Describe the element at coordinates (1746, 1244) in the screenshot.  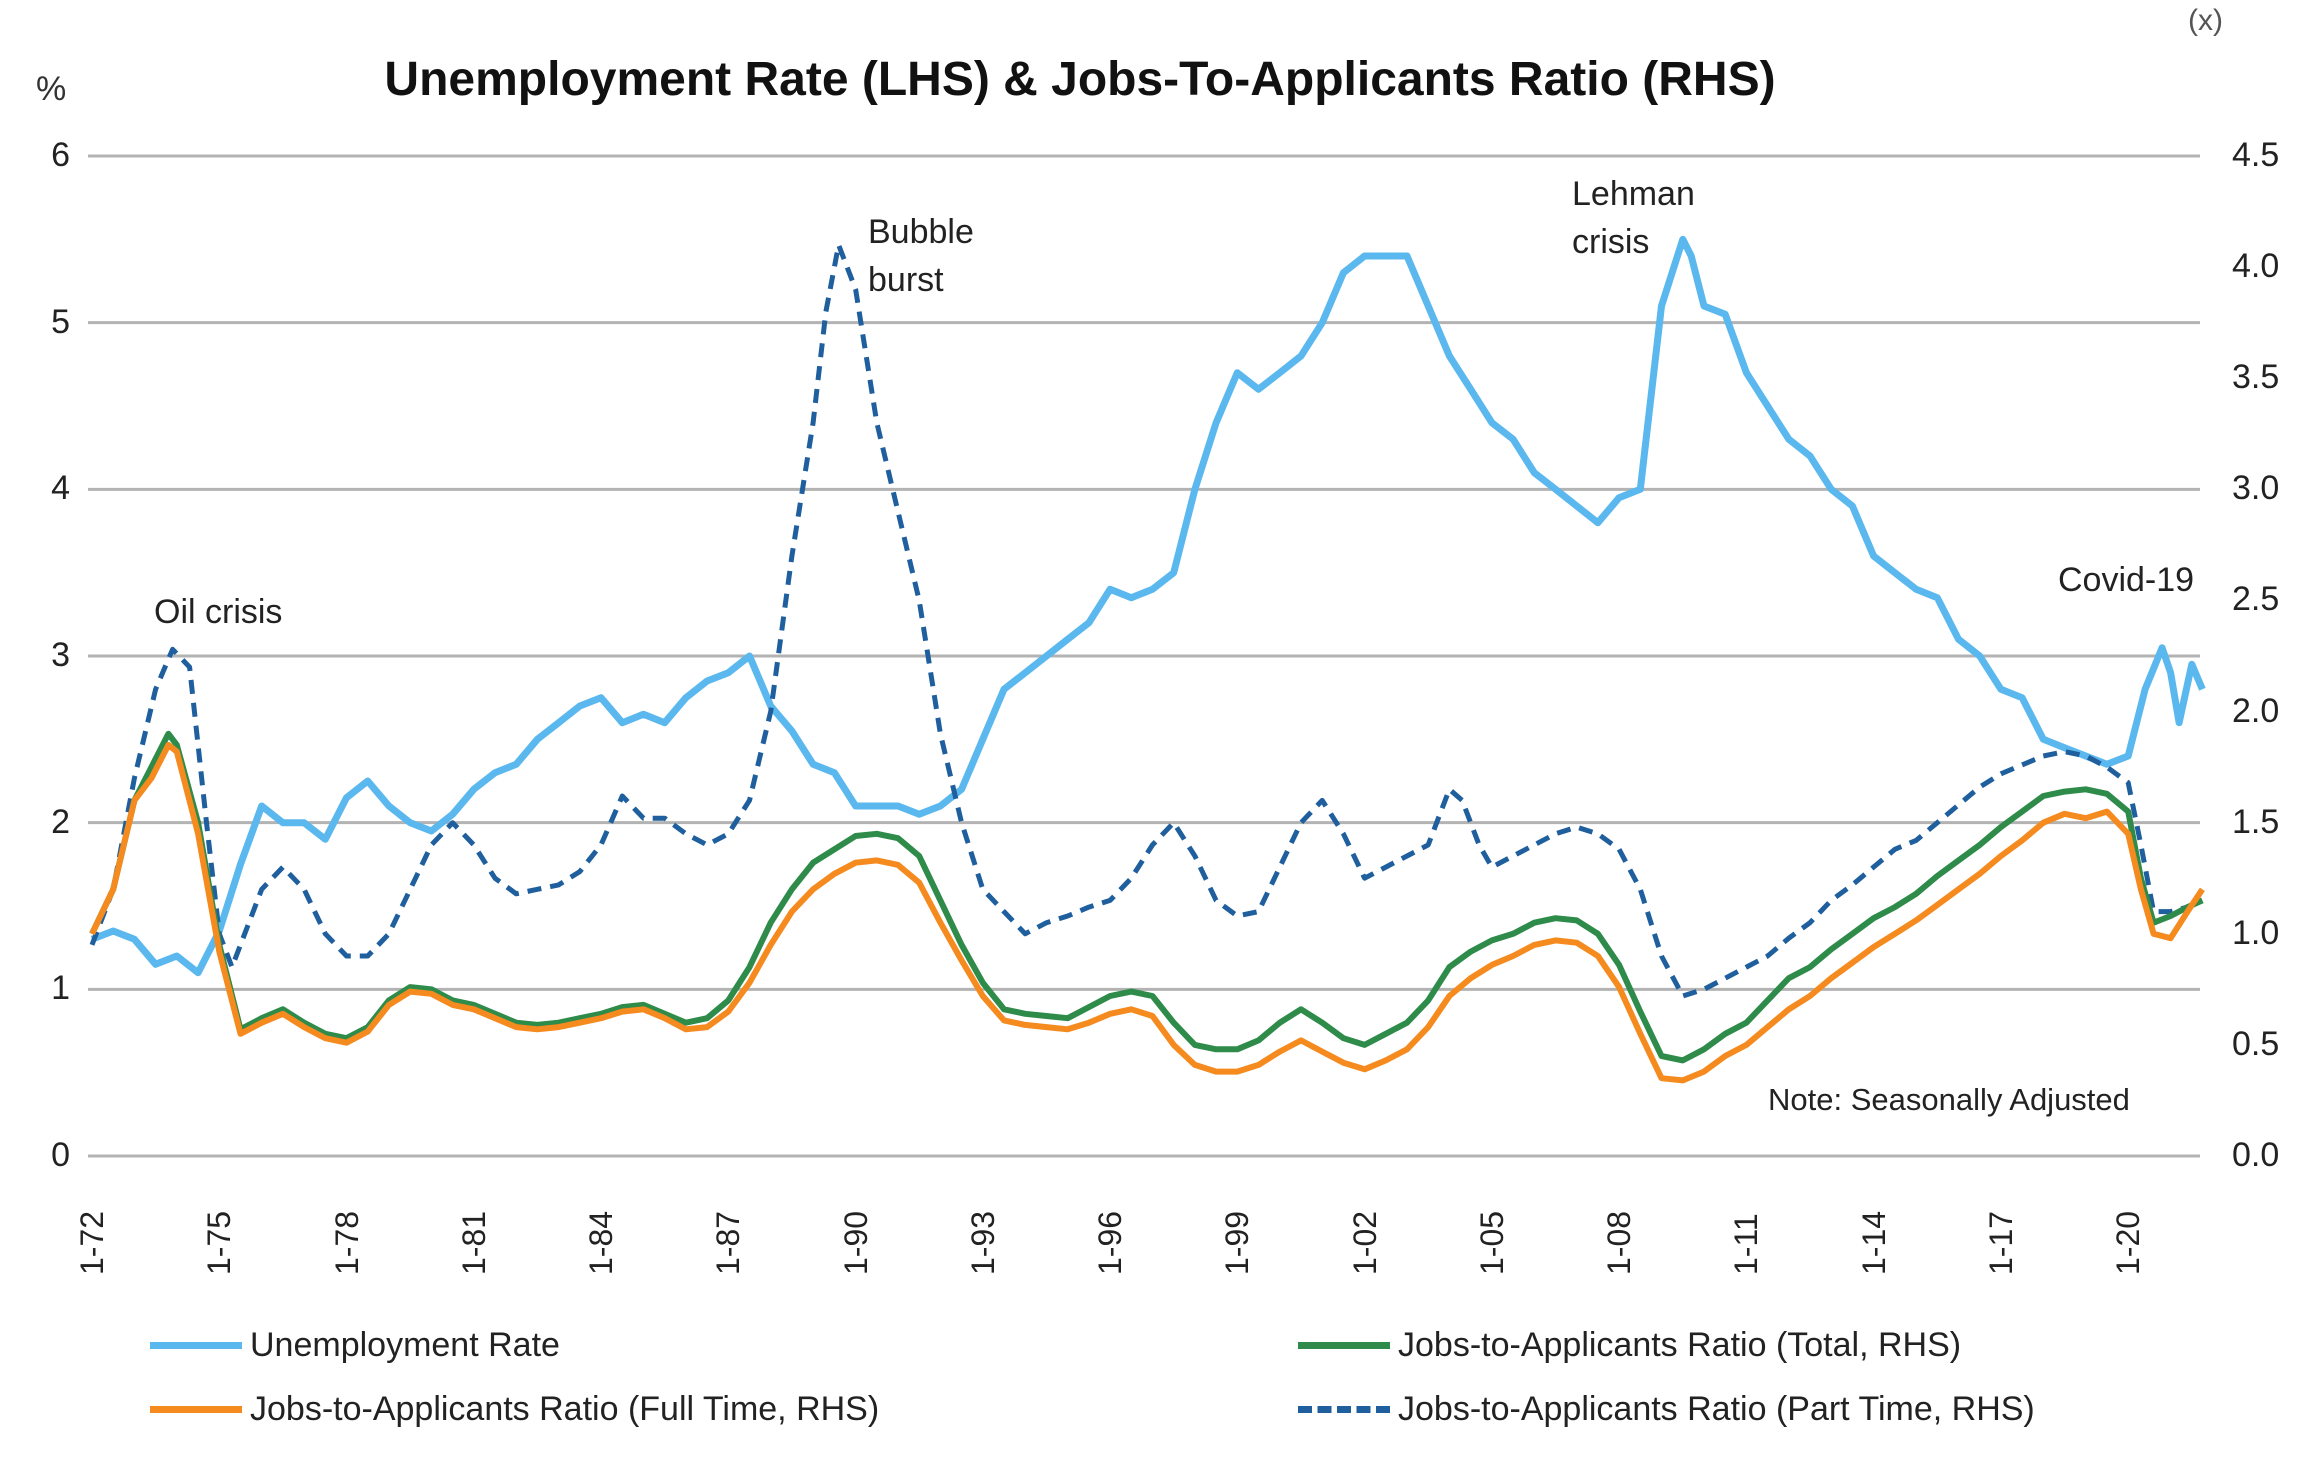
I see `x-tick-label: 1-11` at that location.